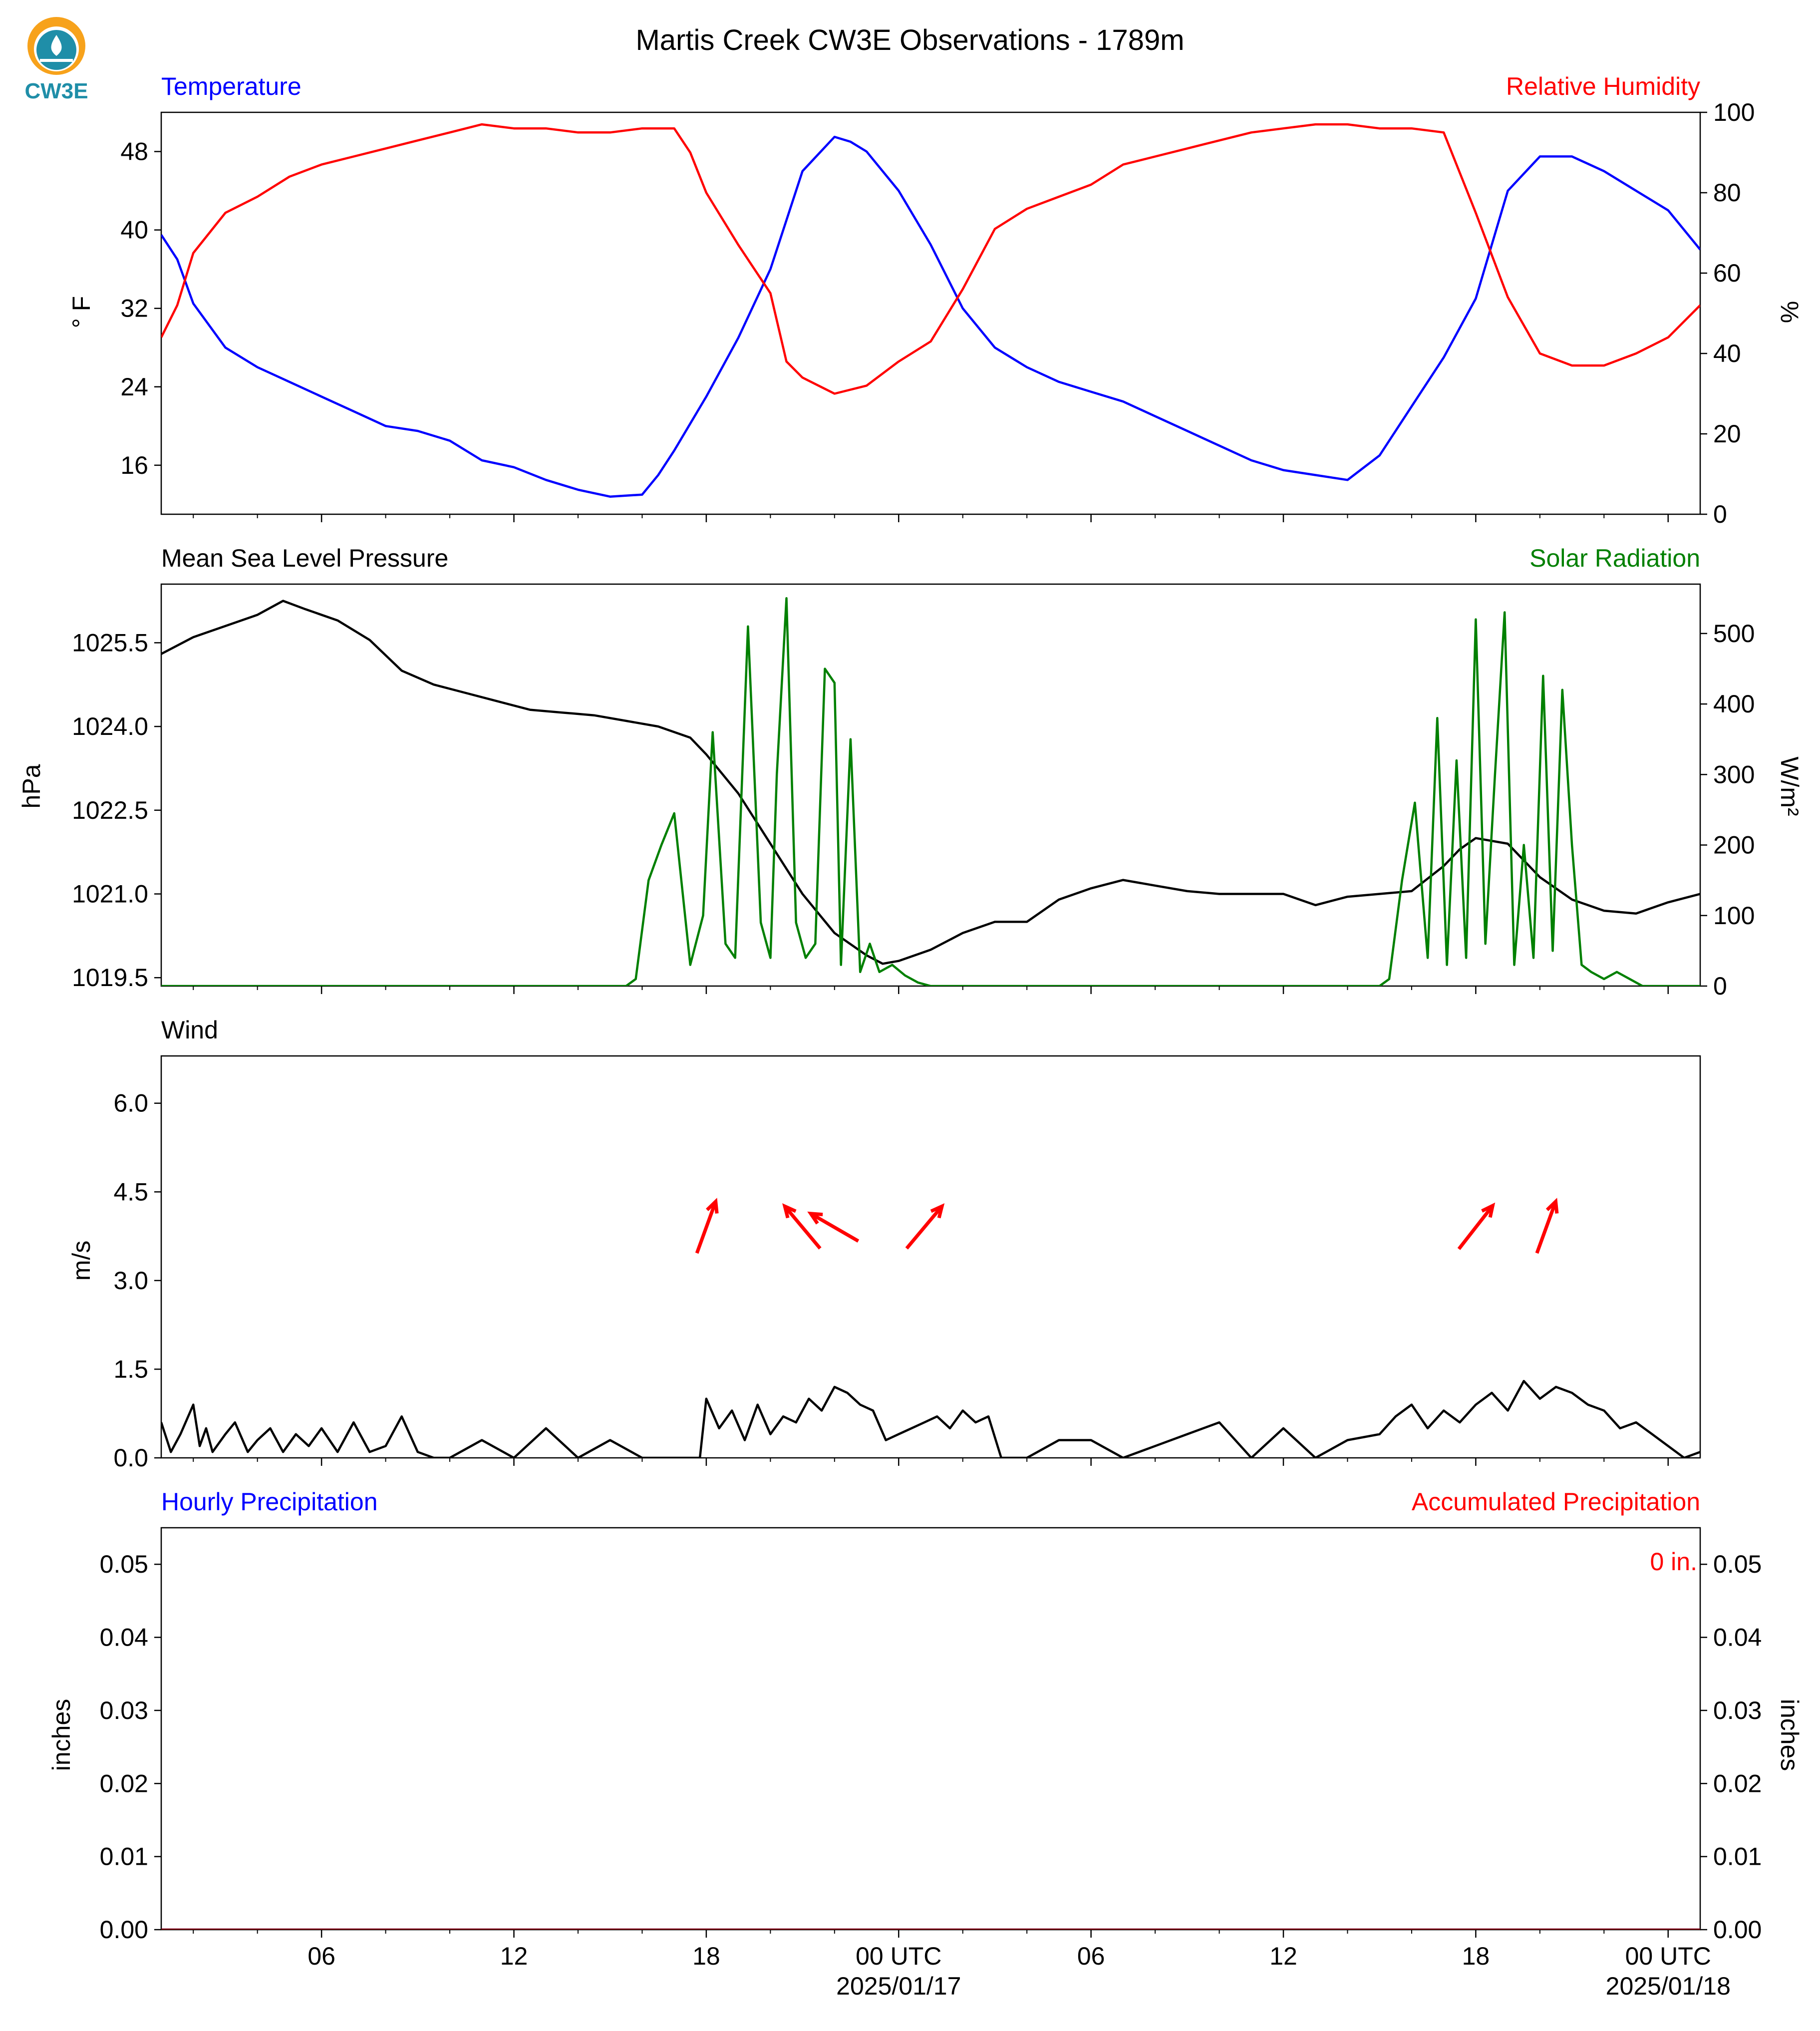 The image size is (1820, 2031). What do you see at coordinates (1556, 1502) in the screenshot?
I see `accum-precip-title: Accumulated Precipitation` at bounding box center [1556, 1502].